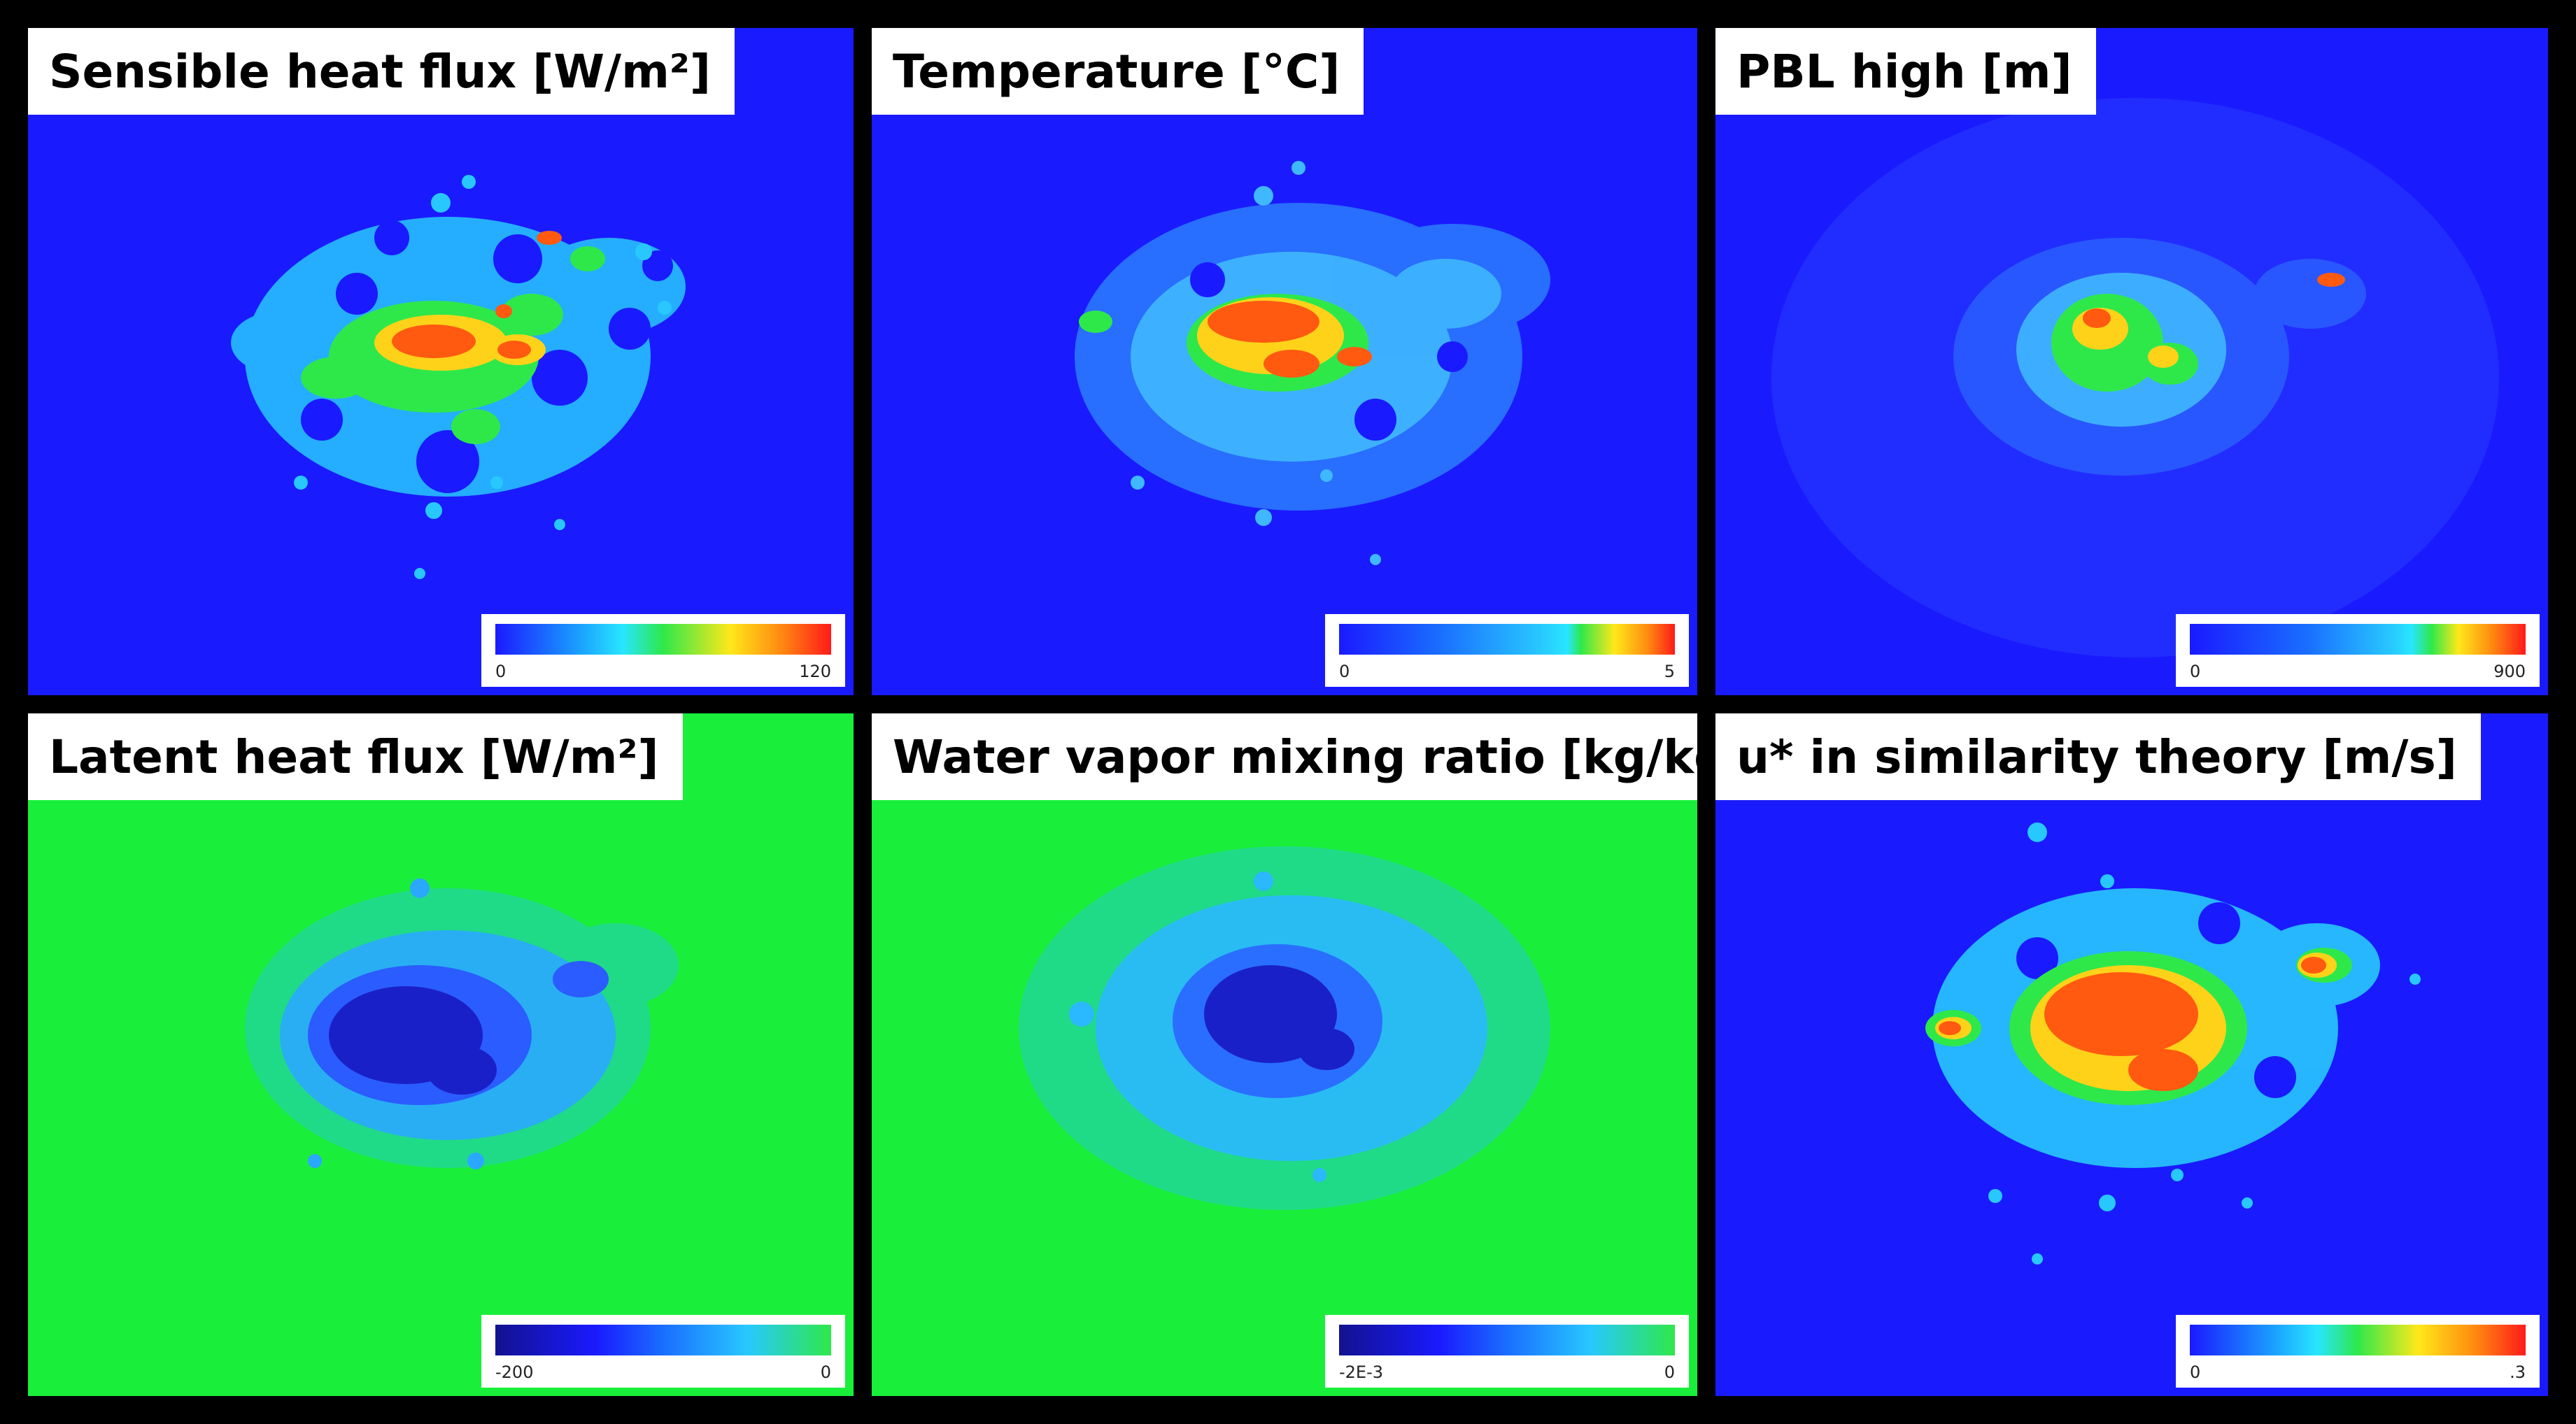  I want to click on colorbar: 0 120, so click(663, 650).